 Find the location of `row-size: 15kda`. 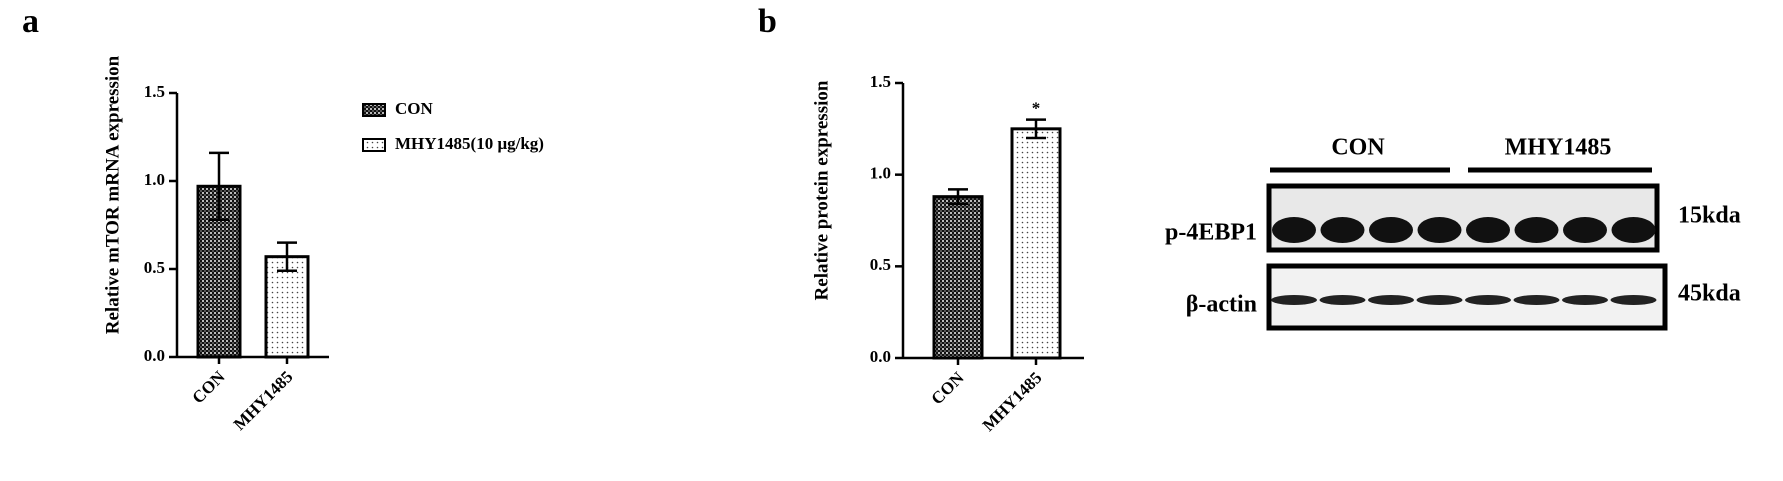

row-size: 15kda is located at coordinates (1709, 216).